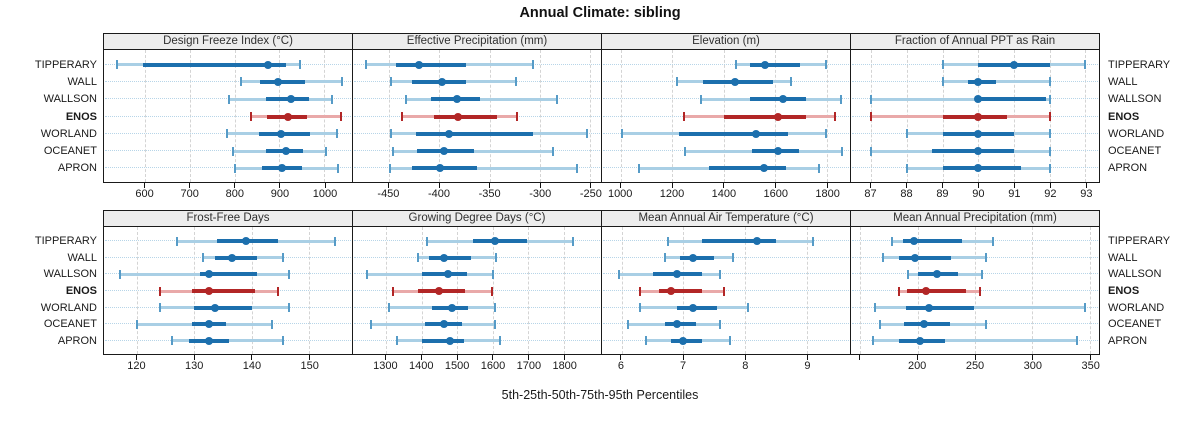  Describe the element at coordinates (477, 193) in the screenshot. I see `panel-x-axis: -450 -400 -350 -300 -250` at that location.